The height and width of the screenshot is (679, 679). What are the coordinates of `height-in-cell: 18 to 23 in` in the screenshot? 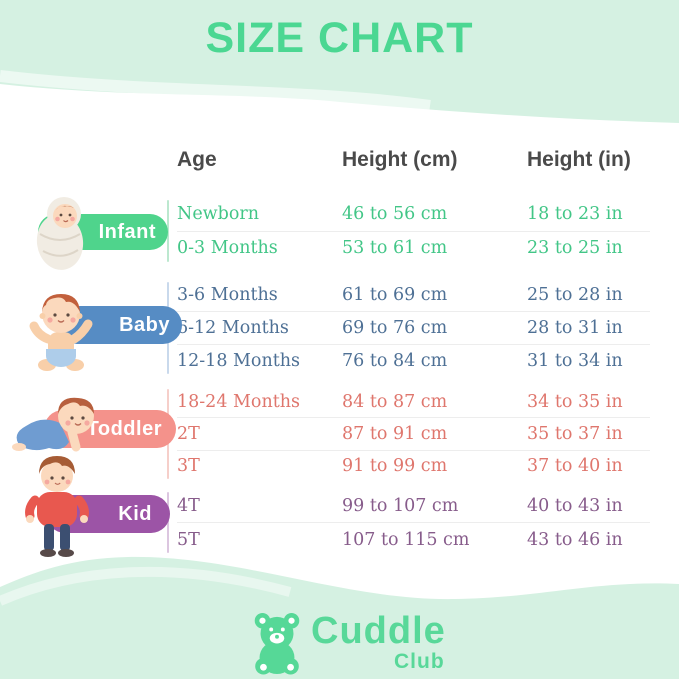 It's located at (575, 213).